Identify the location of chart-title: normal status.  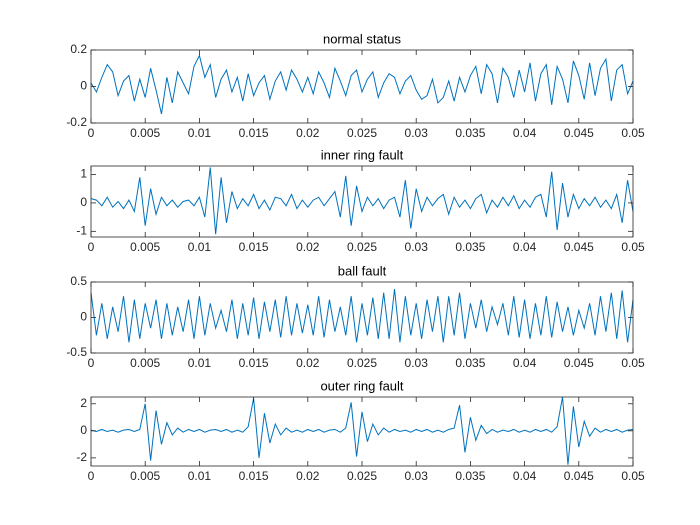
(362, 38).